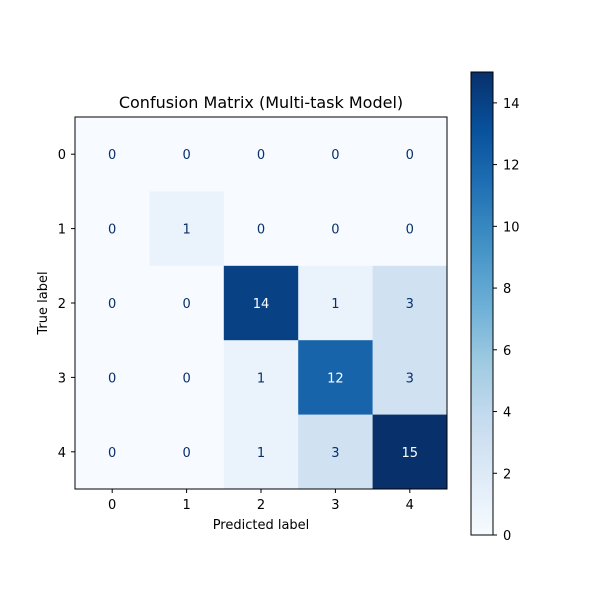  What do you see at coordinates (335, 505) in the screenshot?
I see `x-tick-label: 3` at bounding box center [335, 505].